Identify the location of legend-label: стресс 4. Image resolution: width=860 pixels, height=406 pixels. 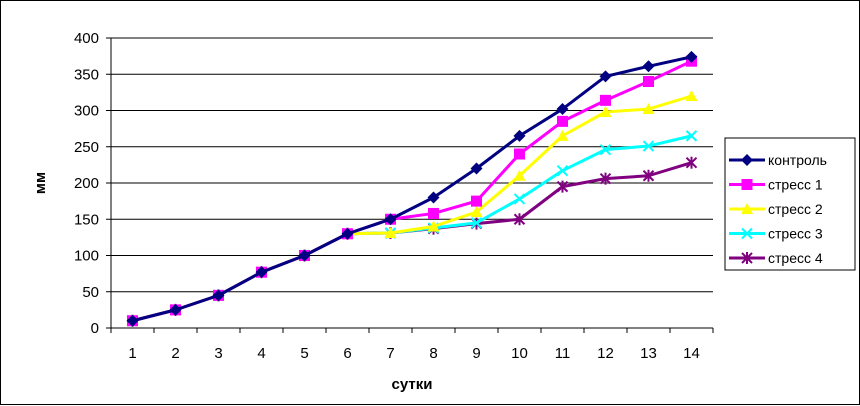
(795, 258).